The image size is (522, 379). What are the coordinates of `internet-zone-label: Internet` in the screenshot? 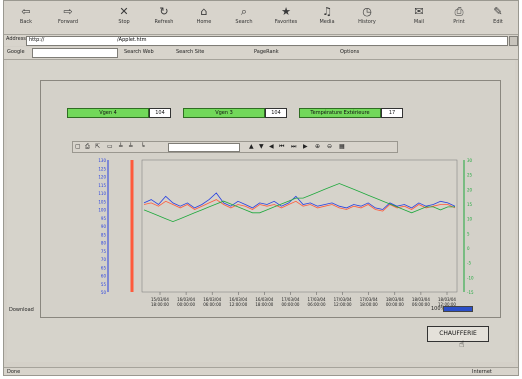 It's located at (482, 372).